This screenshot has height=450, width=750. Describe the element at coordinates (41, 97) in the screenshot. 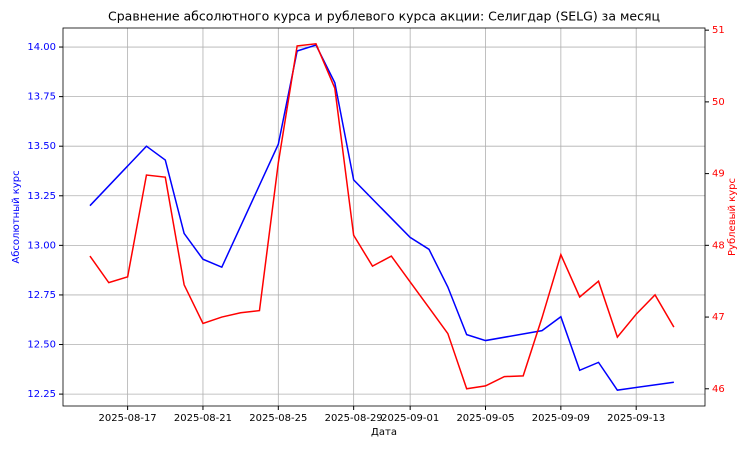

I see `y-tick-label: 13.75` at that location.